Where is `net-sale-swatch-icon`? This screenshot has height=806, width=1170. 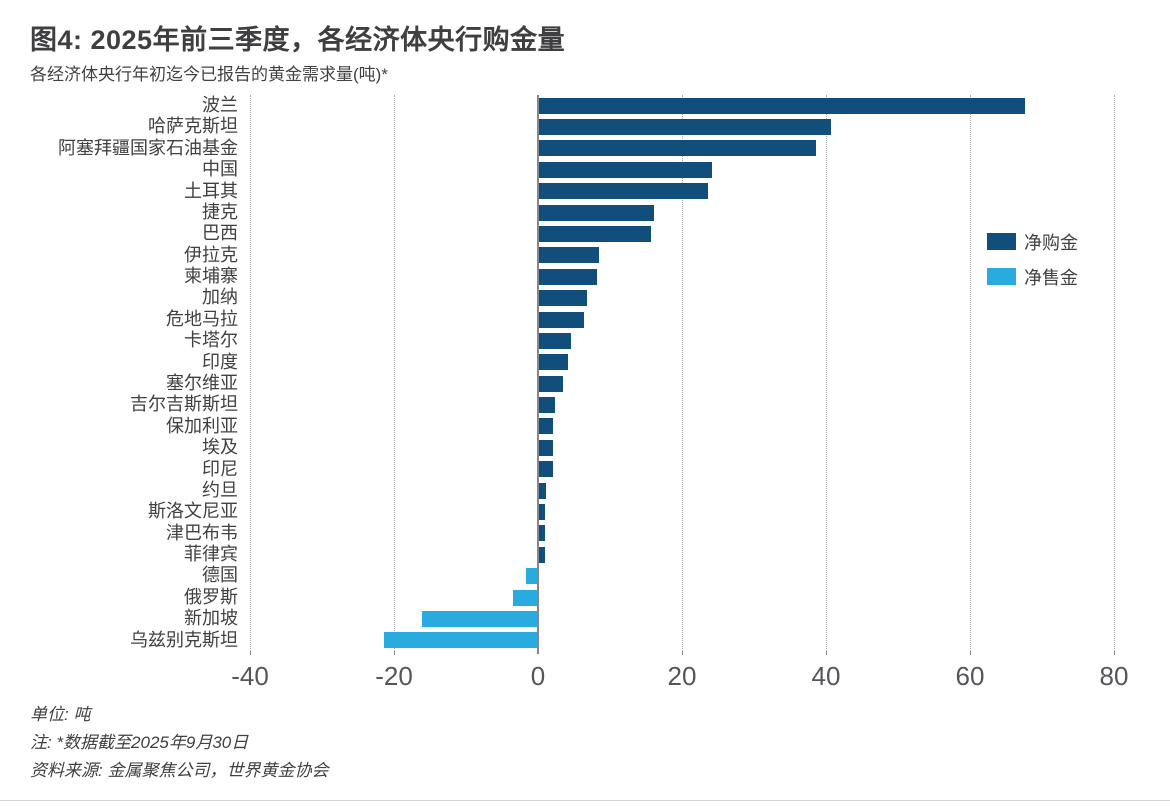 net-sale-swatch-icon is located at coordinates (1001, 276).